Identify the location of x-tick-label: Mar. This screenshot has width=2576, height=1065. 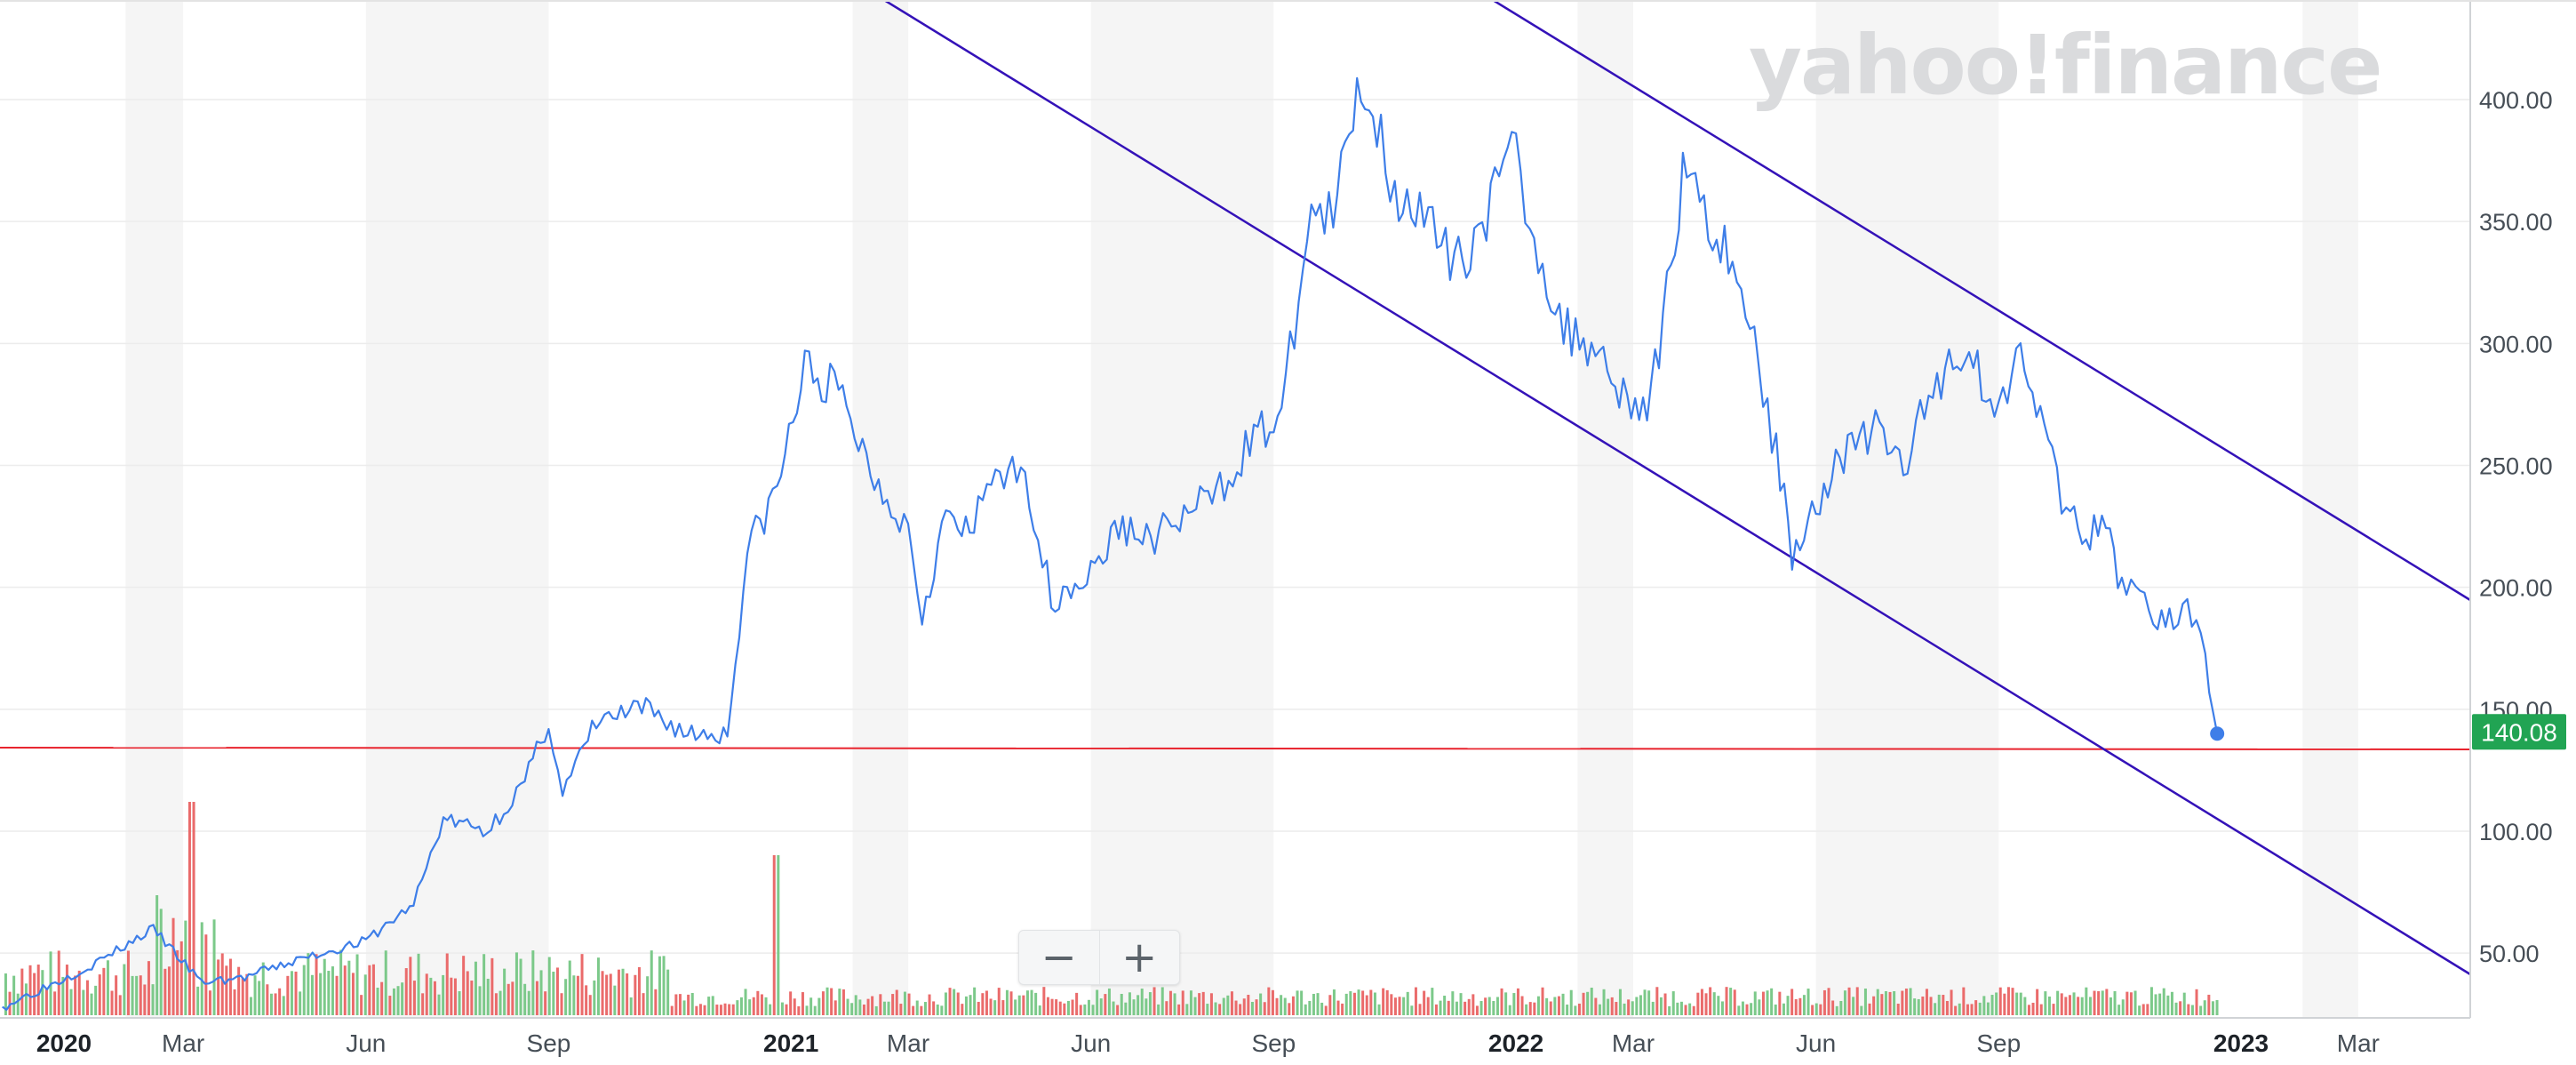
(908, 1043).